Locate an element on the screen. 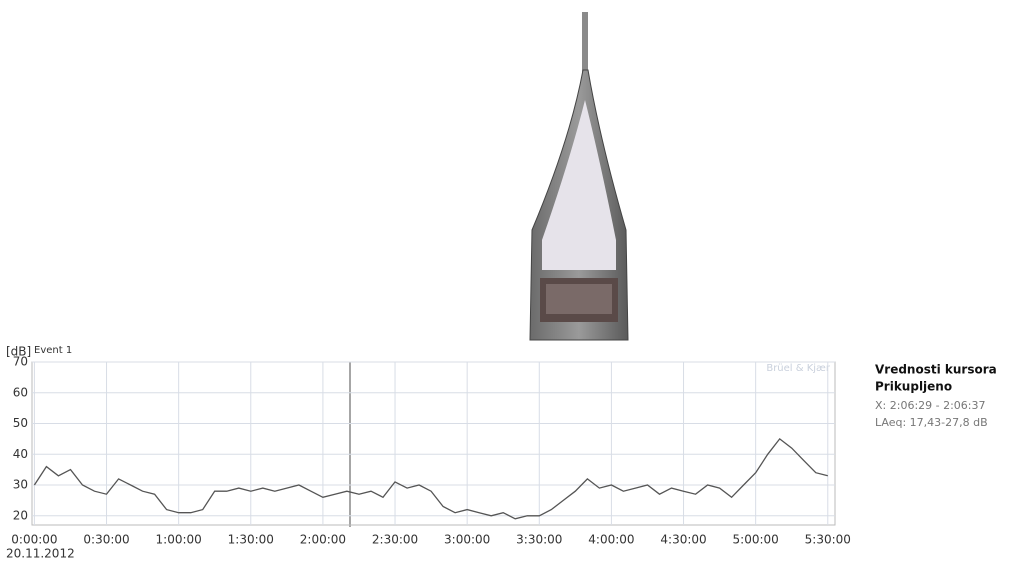 The height and width of the screenshot is (562, 1010). panel-laeq: LAeq: 17,43-27,8 dB is located at coordinates (931, 422).